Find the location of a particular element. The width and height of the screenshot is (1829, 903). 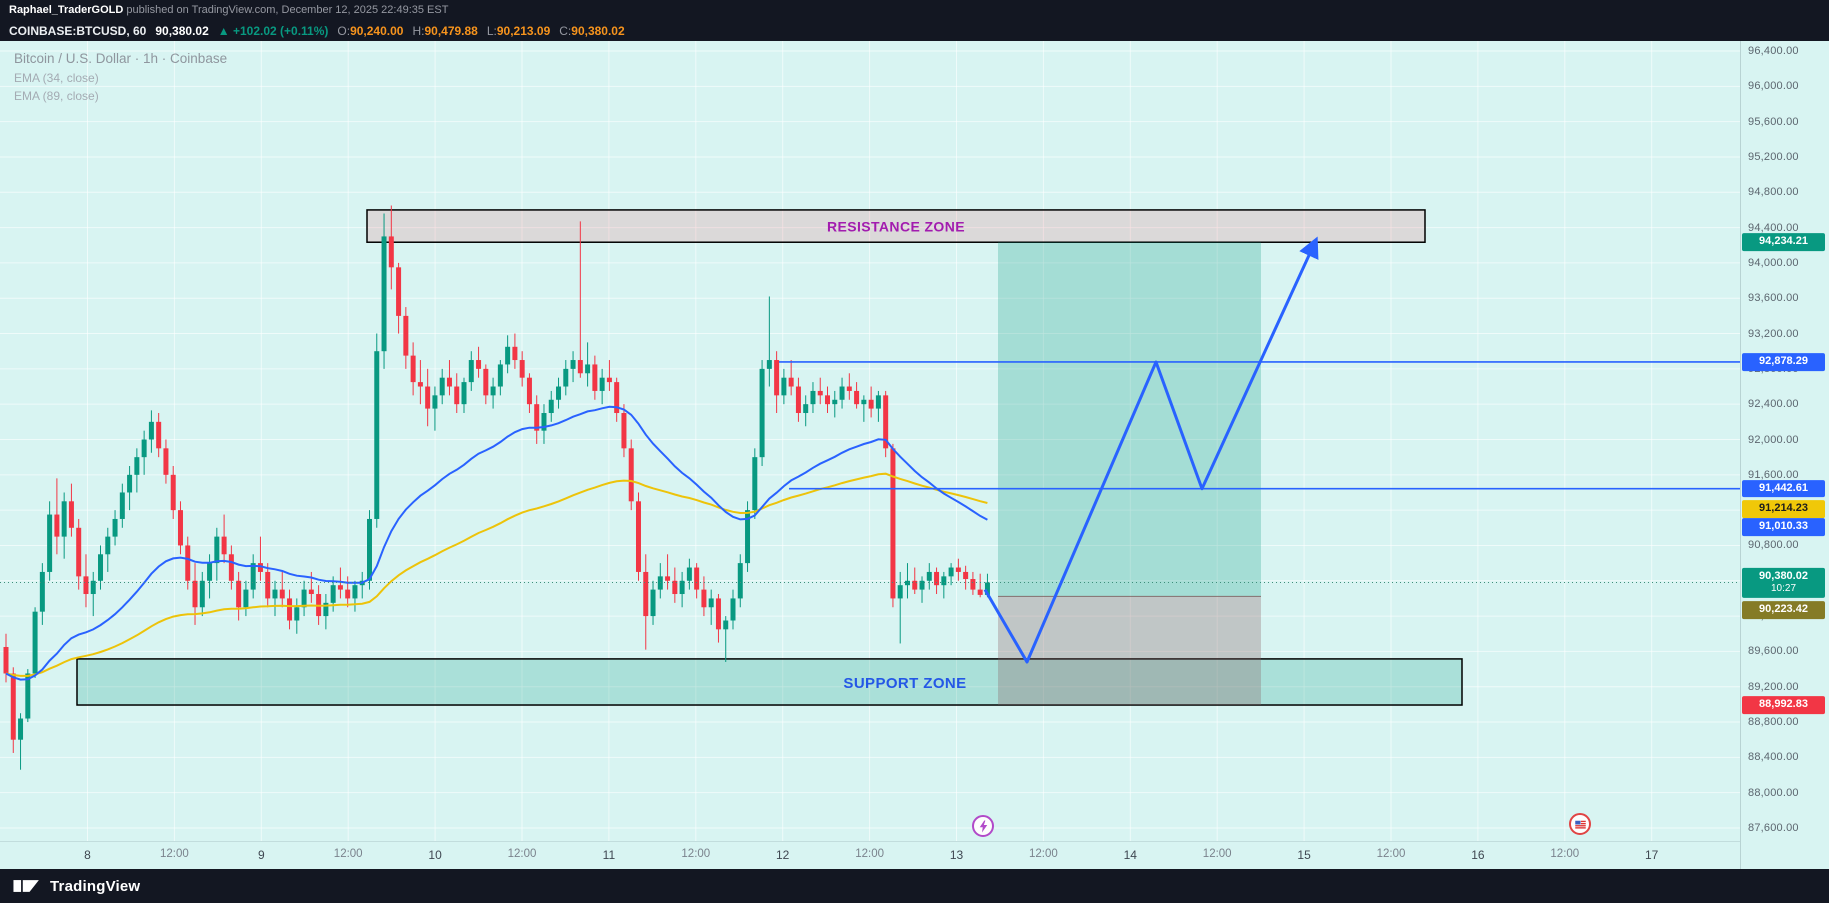

lightning-event-icon is located at coordinates (983, 826).